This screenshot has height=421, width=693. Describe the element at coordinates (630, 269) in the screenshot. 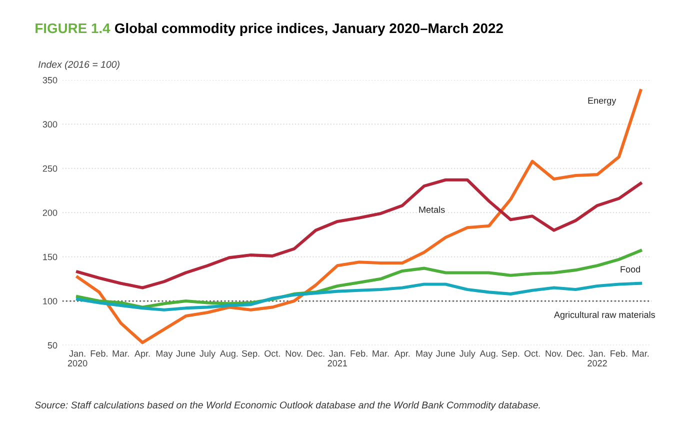

I see `series-label: Food` at that location.